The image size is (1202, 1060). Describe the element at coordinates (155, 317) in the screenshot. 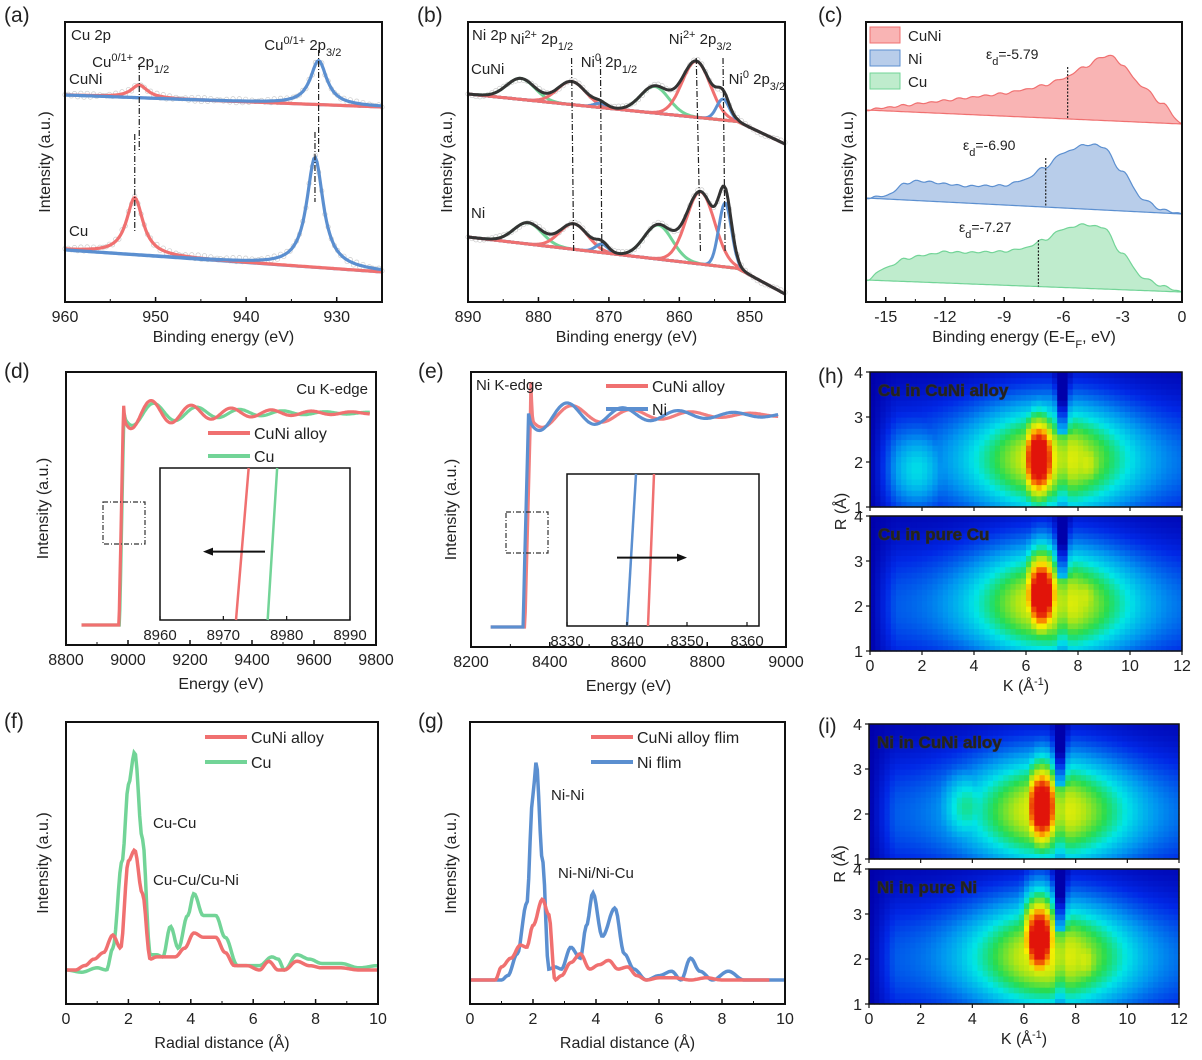

I see `x-tick-label: 950` at that location.